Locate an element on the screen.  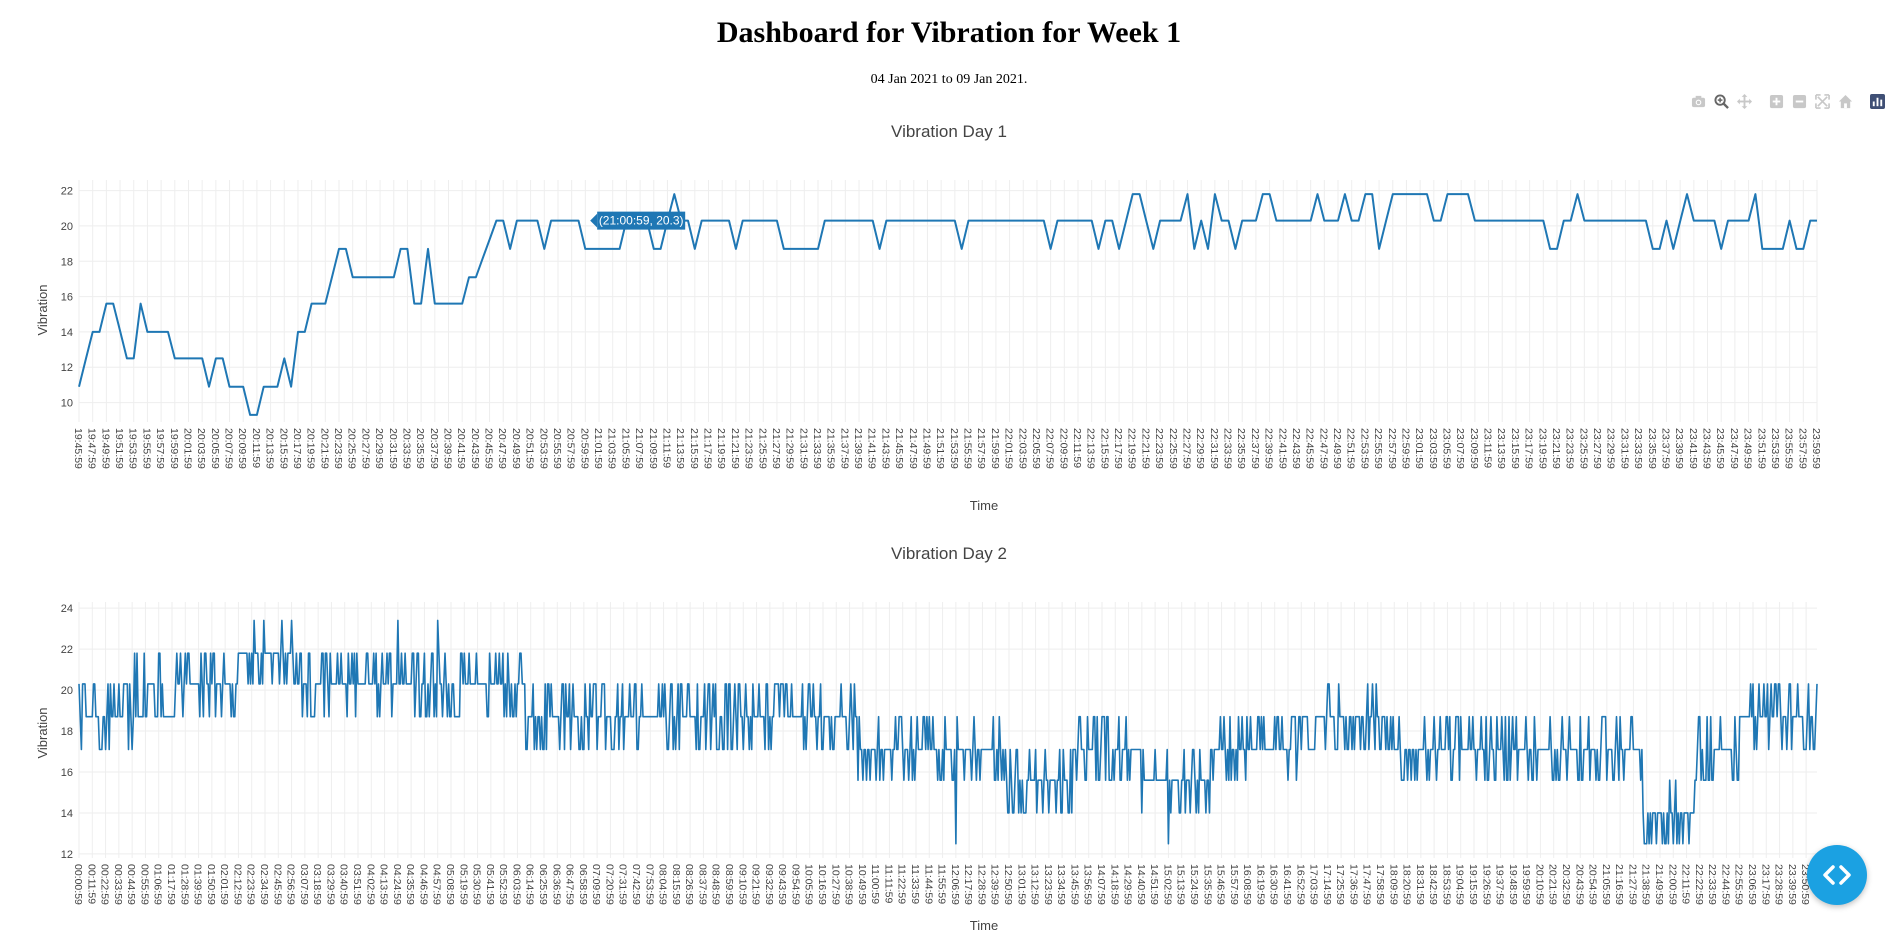
x-tick-label: 12:17:59 is located at coordinates (968, 884).